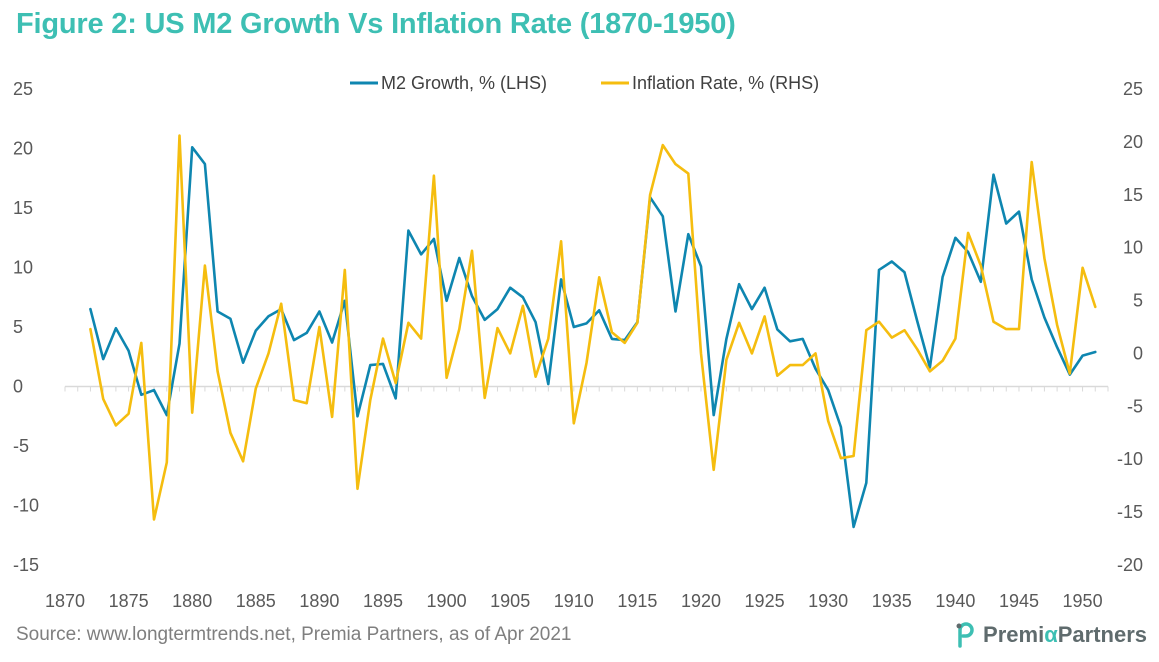 The height and width of the screenshot is (662, 1159). I want to click on right-y-tick-label: -10, so click(1130, 459).